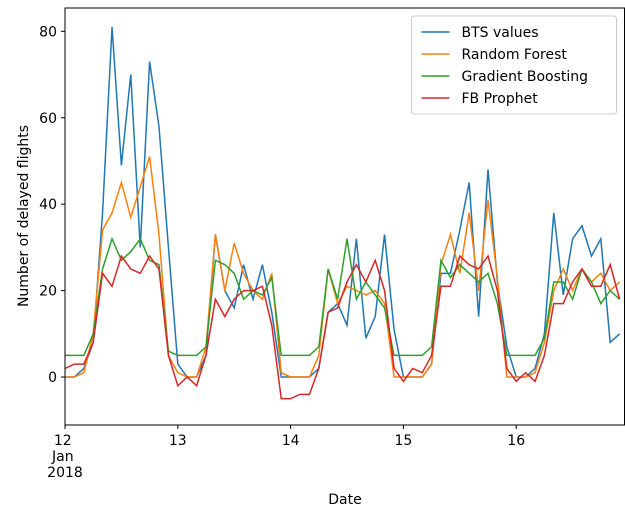 Image resolution: width=625 pixels, height=510 pixels. What do you see at coordinates (48, 119) in the screenshot?
I see `y-tick-label: 60` at bounding box center [48, 119].